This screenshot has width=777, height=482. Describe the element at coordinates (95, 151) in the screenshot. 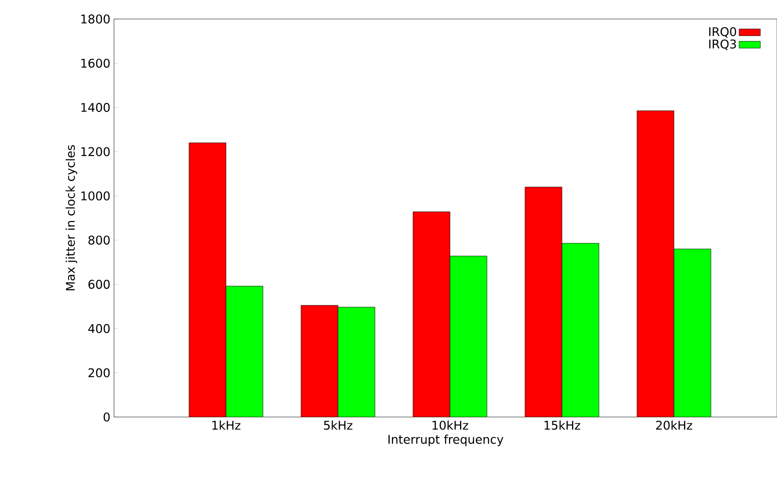

I see `y-tick-label: 1200` at that location.